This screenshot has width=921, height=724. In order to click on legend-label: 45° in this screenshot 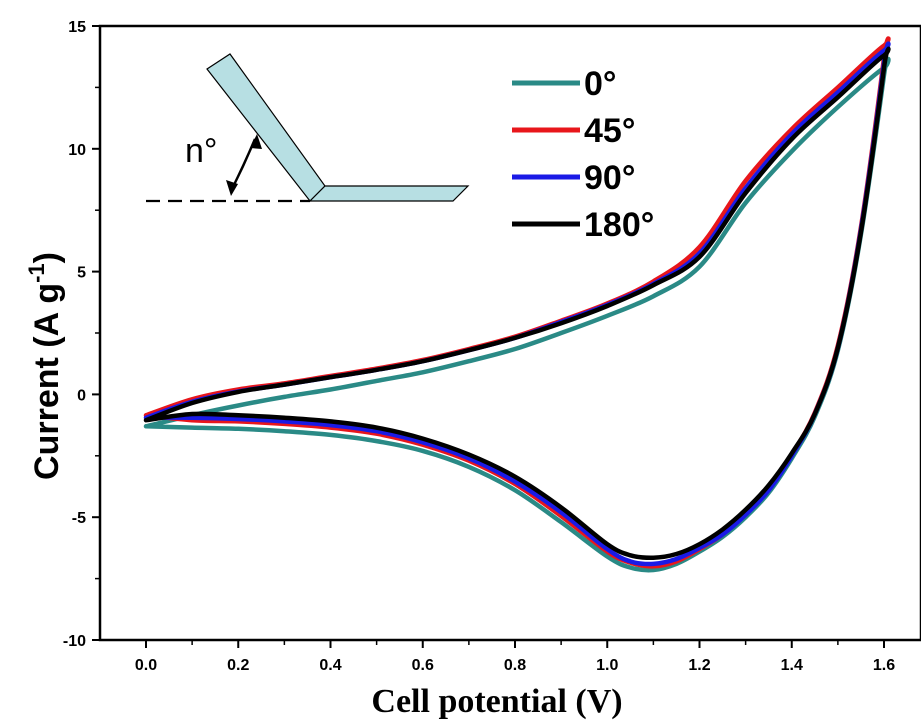, I will do `click(609, 131)`.